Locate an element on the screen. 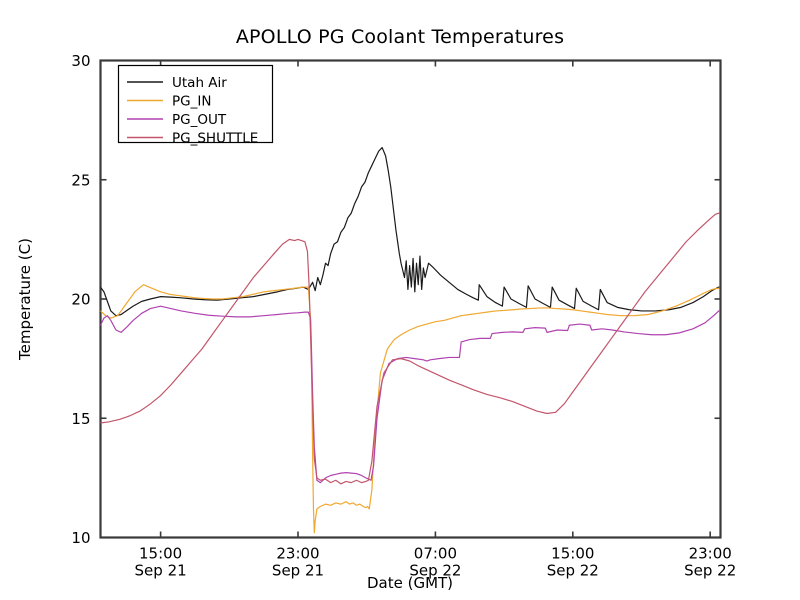  legend-label-pg-out: PG_OUT is located at coordinates (199, 120).